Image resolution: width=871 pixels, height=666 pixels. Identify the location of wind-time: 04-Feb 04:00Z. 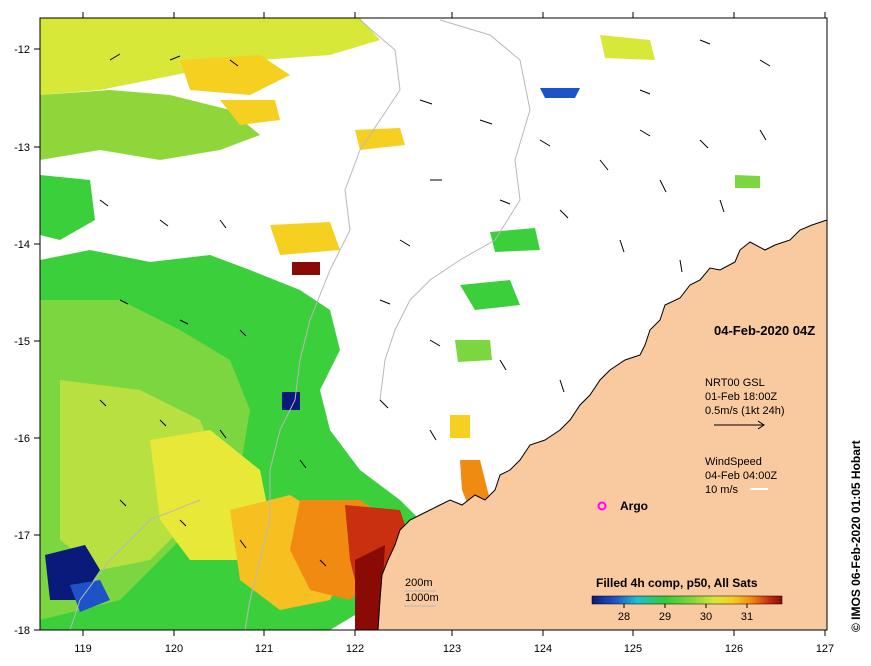
(741, 476).